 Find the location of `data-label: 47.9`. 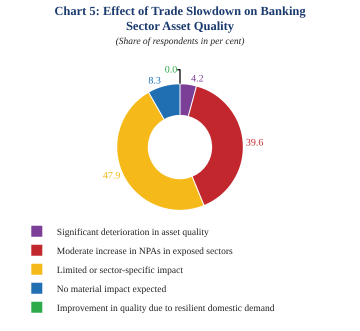

data-label: 47.9 is located at coordinates (111, 176).